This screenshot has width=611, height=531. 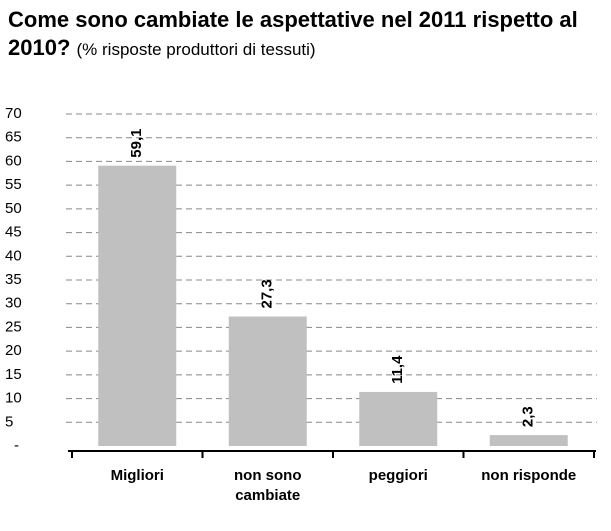 I want to click on value-label: 27,3, so click(x=267, y=293).